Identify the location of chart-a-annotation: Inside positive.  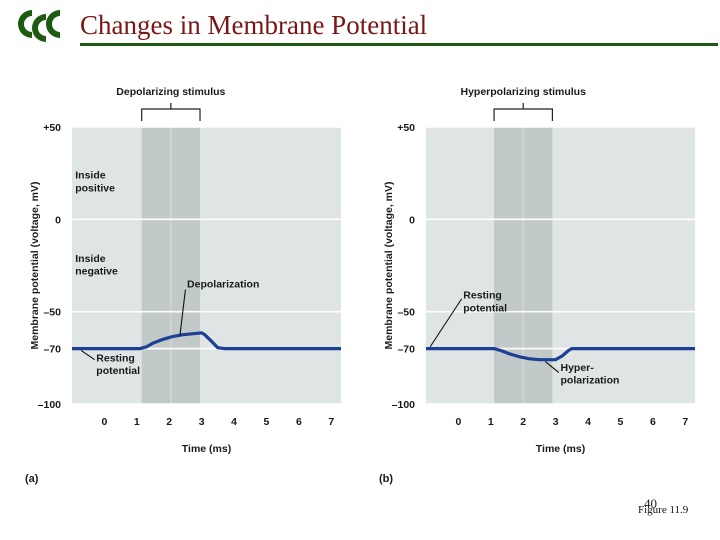
(95, 182).